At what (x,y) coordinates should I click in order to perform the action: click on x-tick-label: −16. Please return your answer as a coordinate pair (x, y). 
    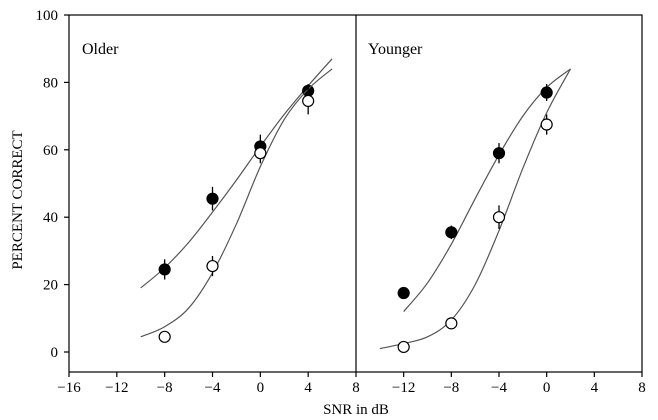
    Looking at the image, I should click on (69, 388).